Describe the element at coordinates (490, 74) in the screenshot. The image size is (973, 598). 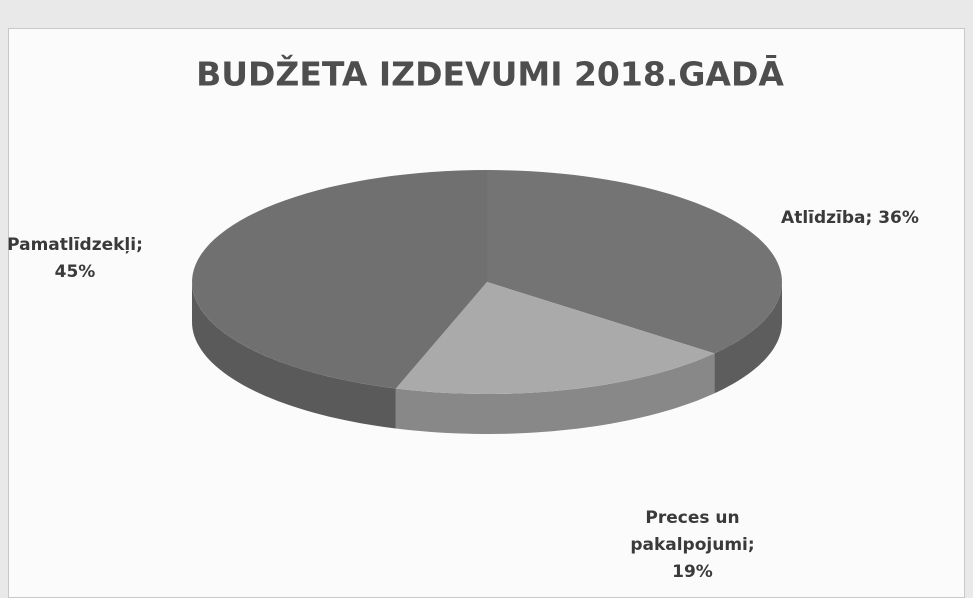
I see `chart-title: BUDŽETA IZDEVUMI 2018.GADĀ` at that location.